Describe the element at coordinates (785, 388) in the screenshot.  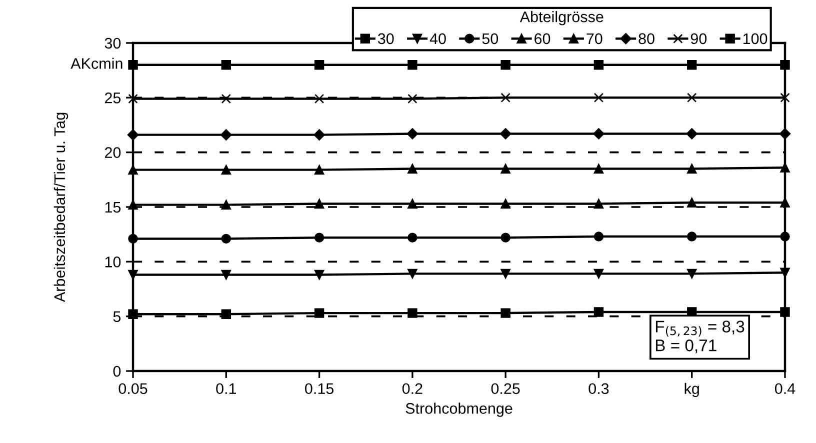
I see `x-tick-label: 0.4` at that location.